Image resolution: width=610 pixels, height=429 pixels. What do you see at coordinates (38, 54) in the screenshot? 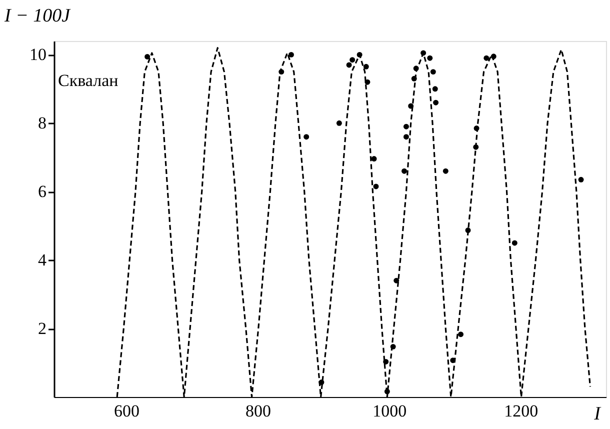
I see `y-tick-label: 10` at bounding box center [38, 54].